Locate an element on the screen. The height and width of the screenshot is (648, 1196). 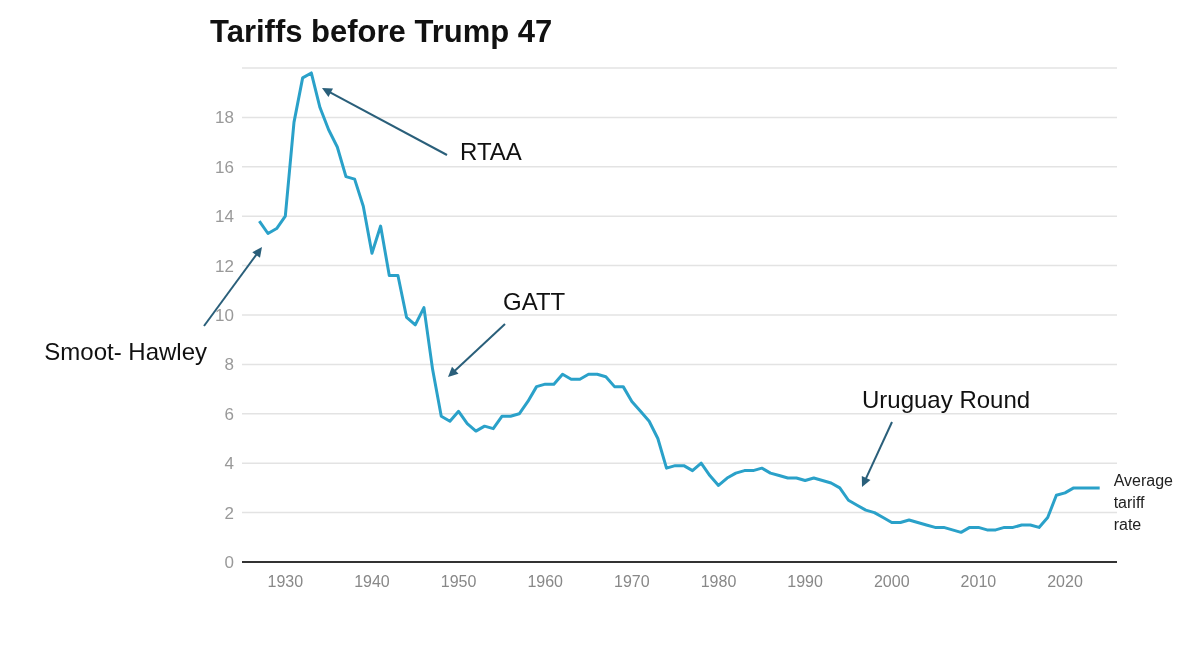
x-tick-label: 1960 is located at coordinates (545, 582).